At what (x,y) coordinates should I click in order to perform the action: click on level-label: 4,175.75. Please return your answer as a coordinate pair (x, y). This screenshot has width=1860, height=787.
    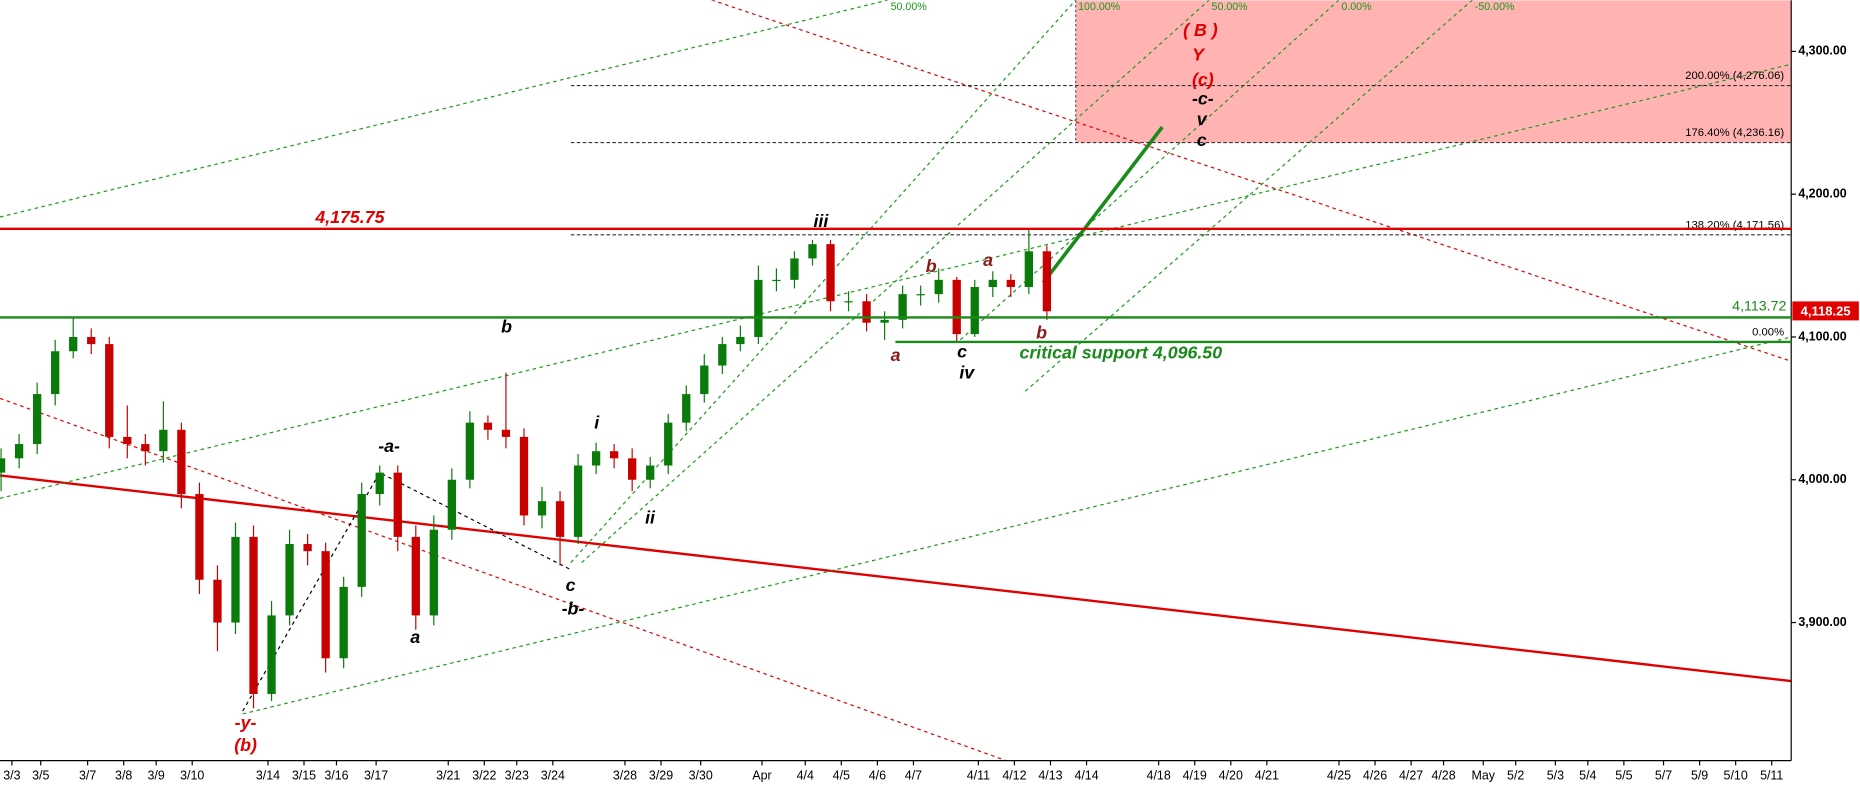
    Looking at the image, I should click on (349, 217).